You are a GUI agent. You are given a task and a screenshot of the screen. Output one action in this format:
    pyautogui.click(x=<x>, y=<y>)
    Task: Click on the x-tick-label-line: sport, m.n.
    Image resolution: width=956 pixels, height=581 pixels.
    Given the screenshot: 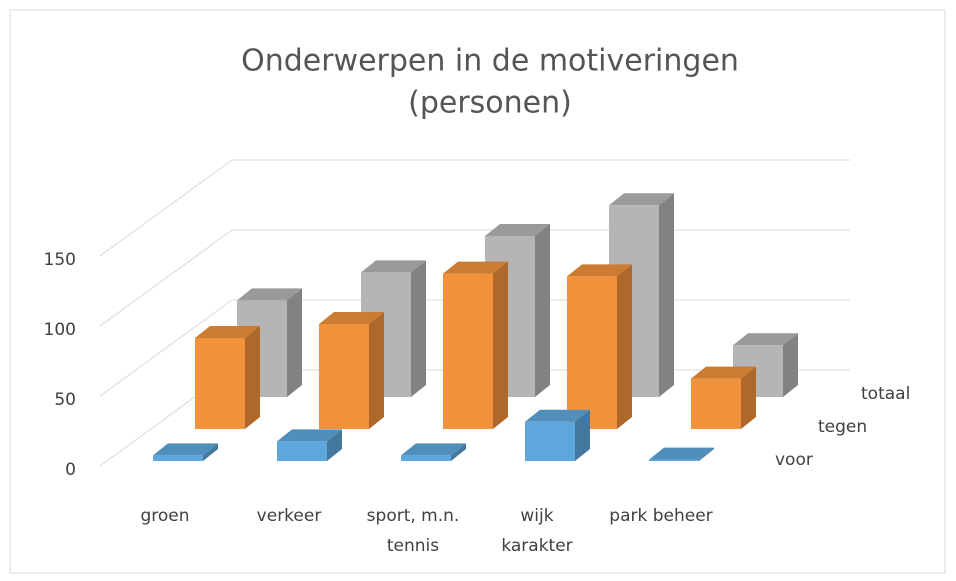 What is the action you would take?
    pyautogui.click(x=413, y=516)
    